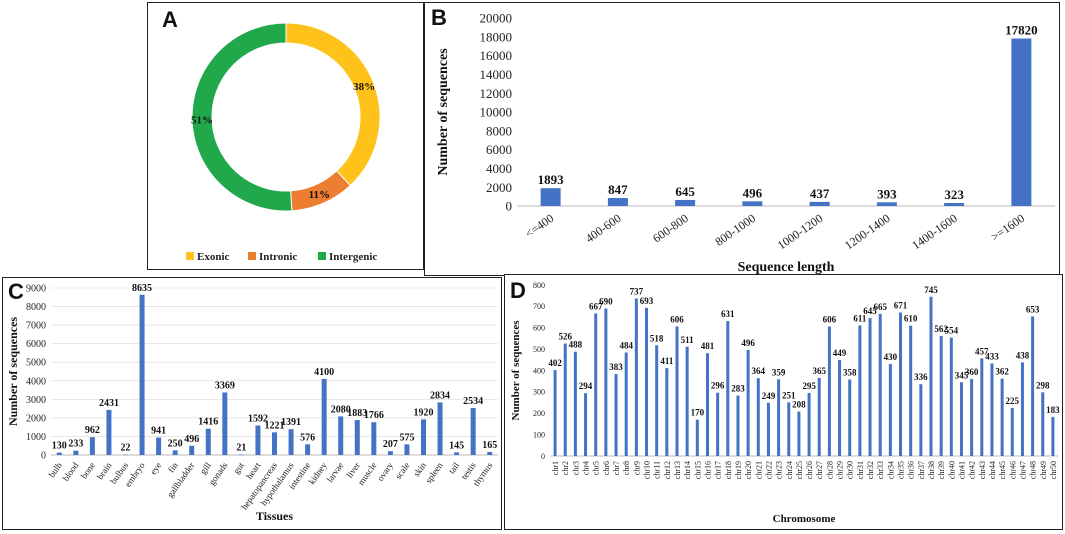 This screenshot has height=534, width=1065. I want to click on bar-chr12, so click(667, 412).